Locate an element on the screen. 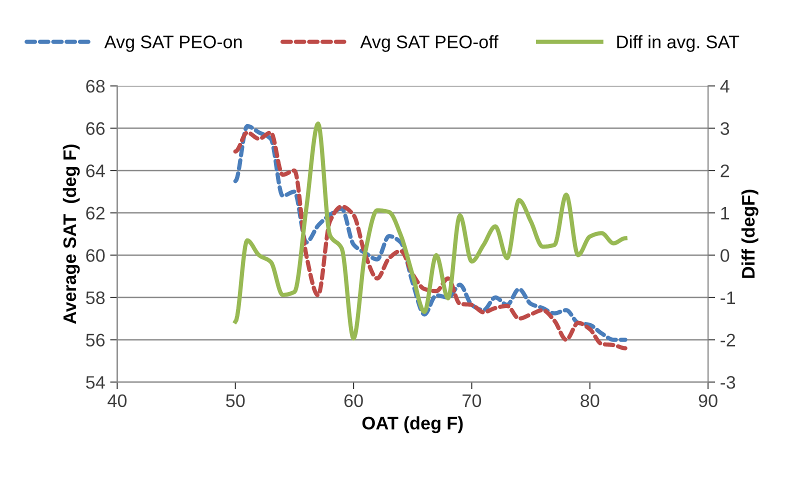 The height and width of the screenshot is (480, 792). y2-tick-label: 4 is located at coordinates (725, 86).